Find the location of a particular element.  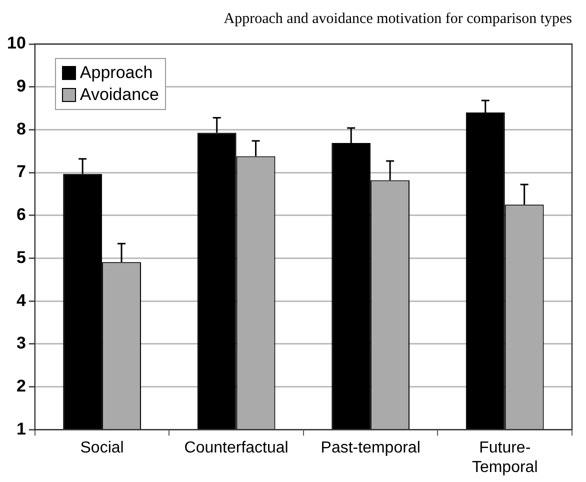

y-tick-label: 1 is located at coordinates (21, 428).